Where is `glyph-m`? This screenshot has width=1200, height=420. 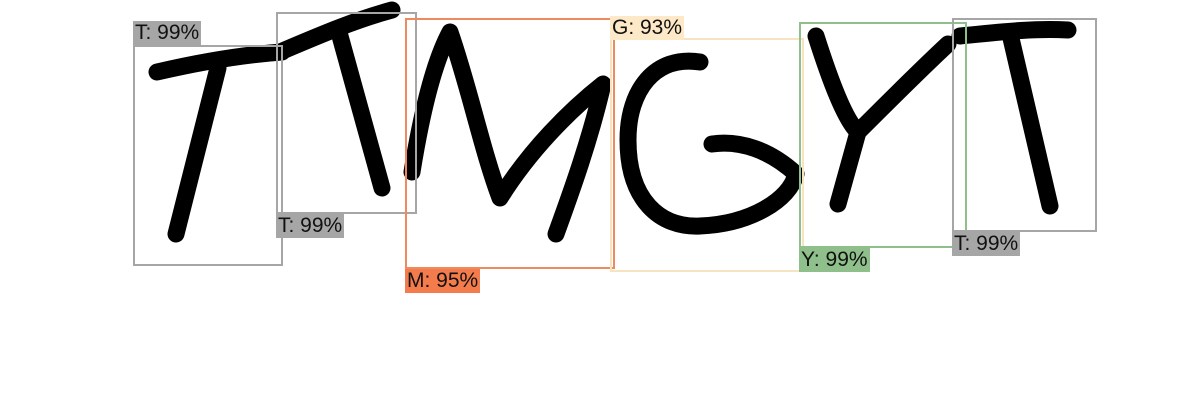 glyph-m is located at coordinates (507, 133).